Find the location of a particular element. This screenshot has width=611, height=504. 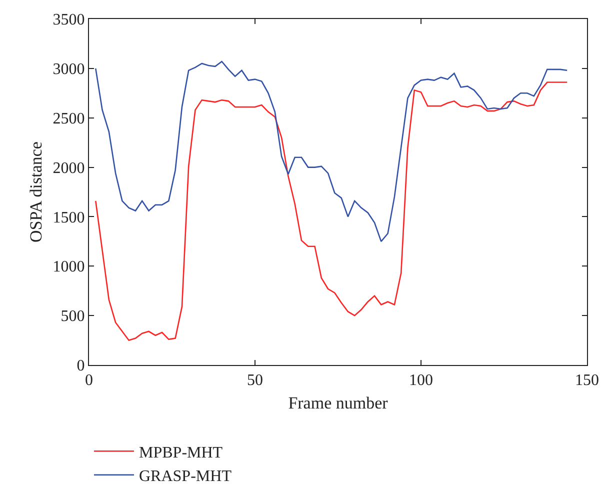

y-tick-label: 2500 is located at coordinates (68, 119).